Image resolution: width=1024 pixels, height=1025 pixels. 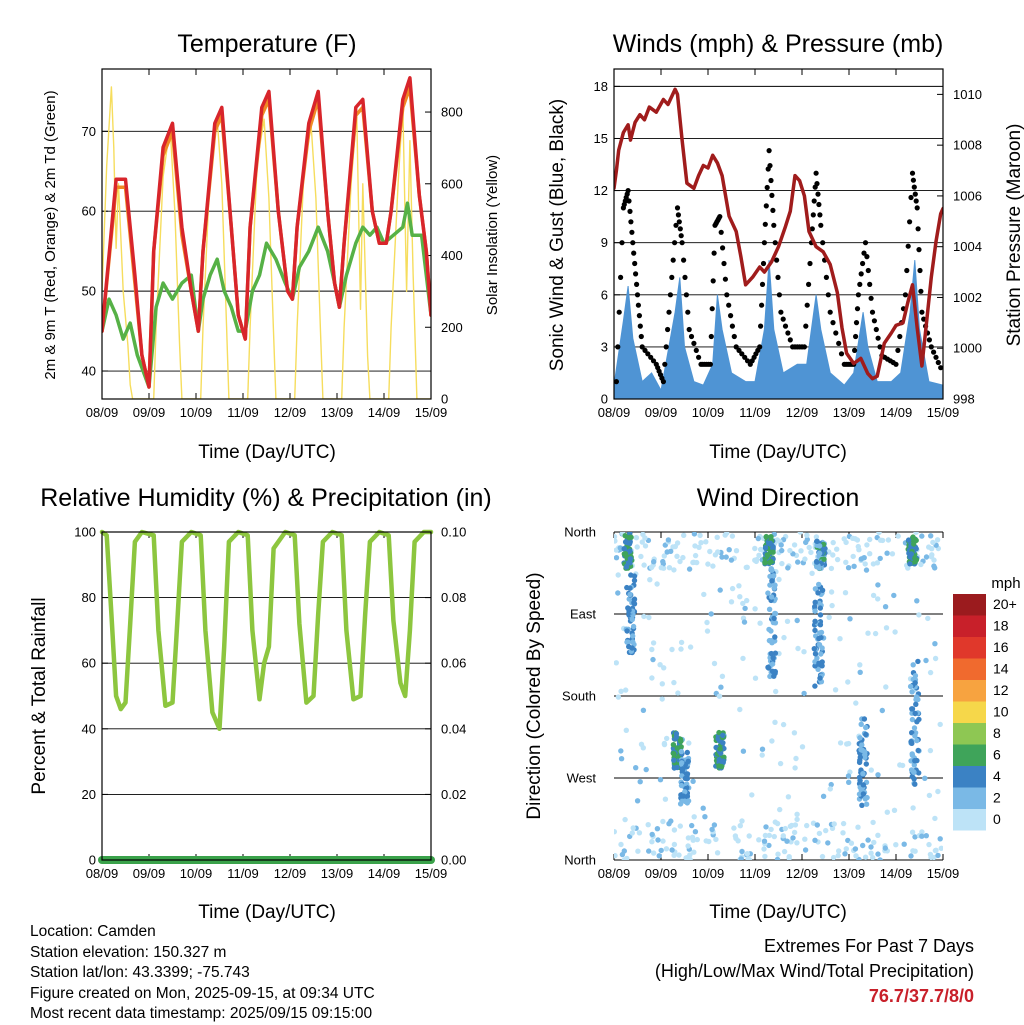 I want to click on direction-ytick-label: South, so click(x=579, y=696).